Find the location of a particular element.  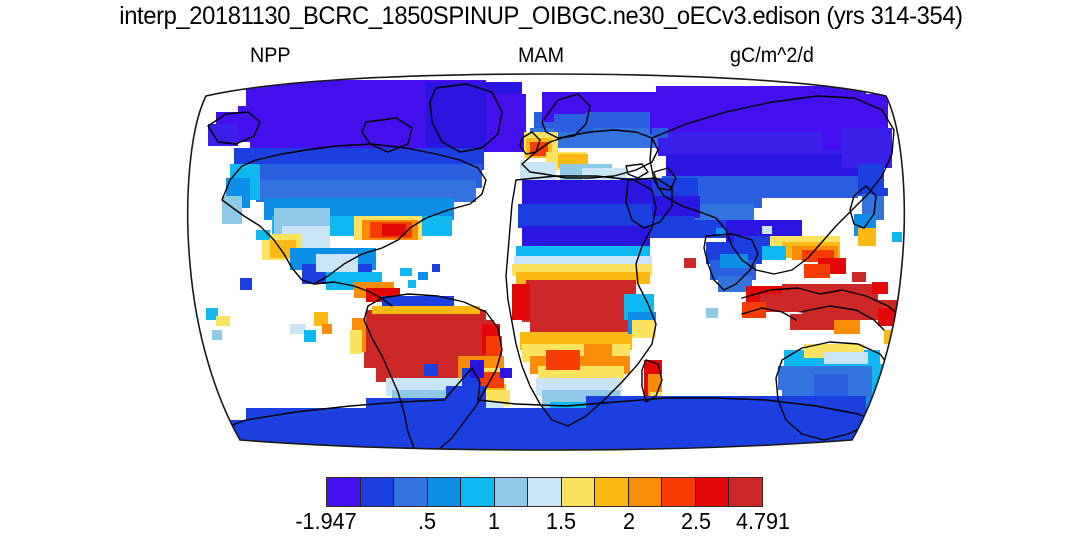

colorbar-tick-label: 1 is located at coordinates (494, 521).